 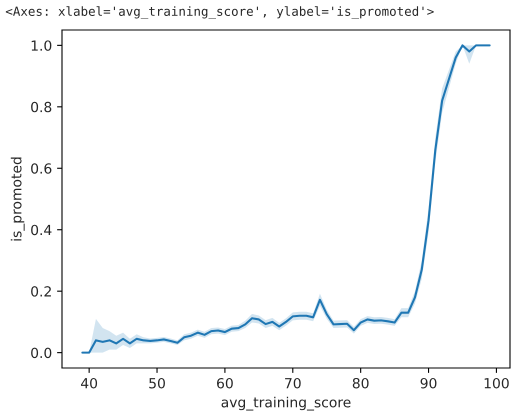 I want to click on x-tick-label: 40, so click(x=89, y=383).